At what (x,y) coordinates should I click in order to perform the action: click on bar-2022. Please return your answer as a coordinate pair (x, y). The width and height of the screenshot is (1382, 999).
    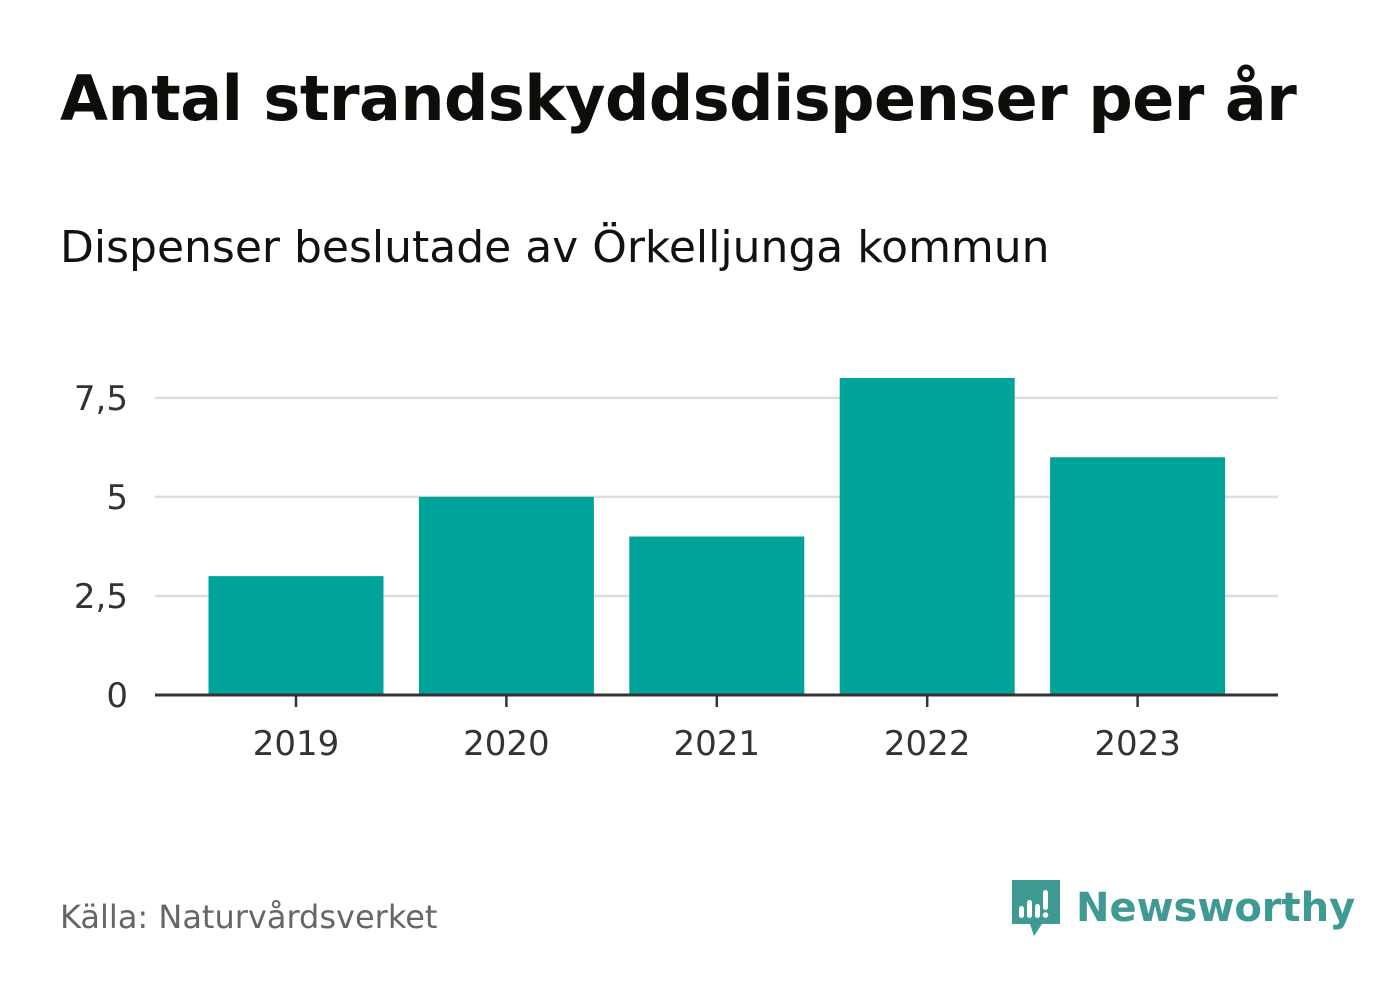
    Looking at the image, I should click on (927, 536).